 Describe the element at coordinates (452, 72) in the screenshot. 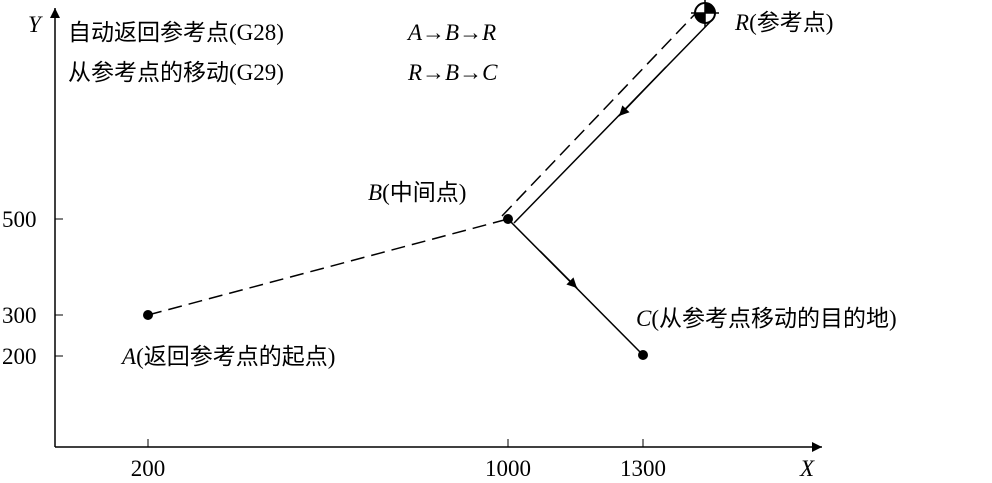

I see `legend-path: R→B→C` at that location.